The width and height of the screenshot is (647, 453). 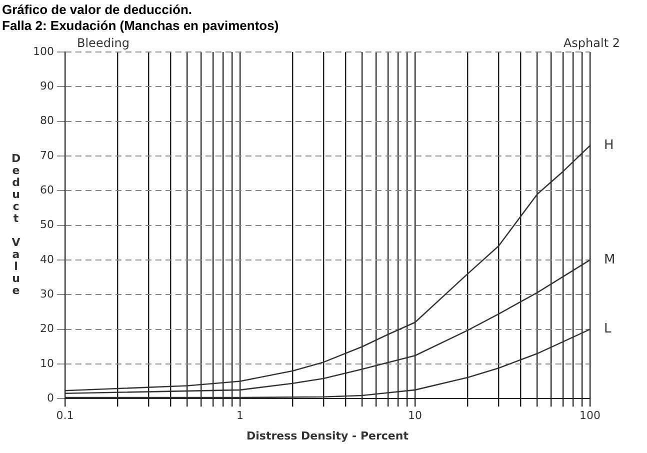 What do you see at coordinates (591, 43) in the screenshot?
I see `text: Asphalt 2` at bounding box center [591, 43].